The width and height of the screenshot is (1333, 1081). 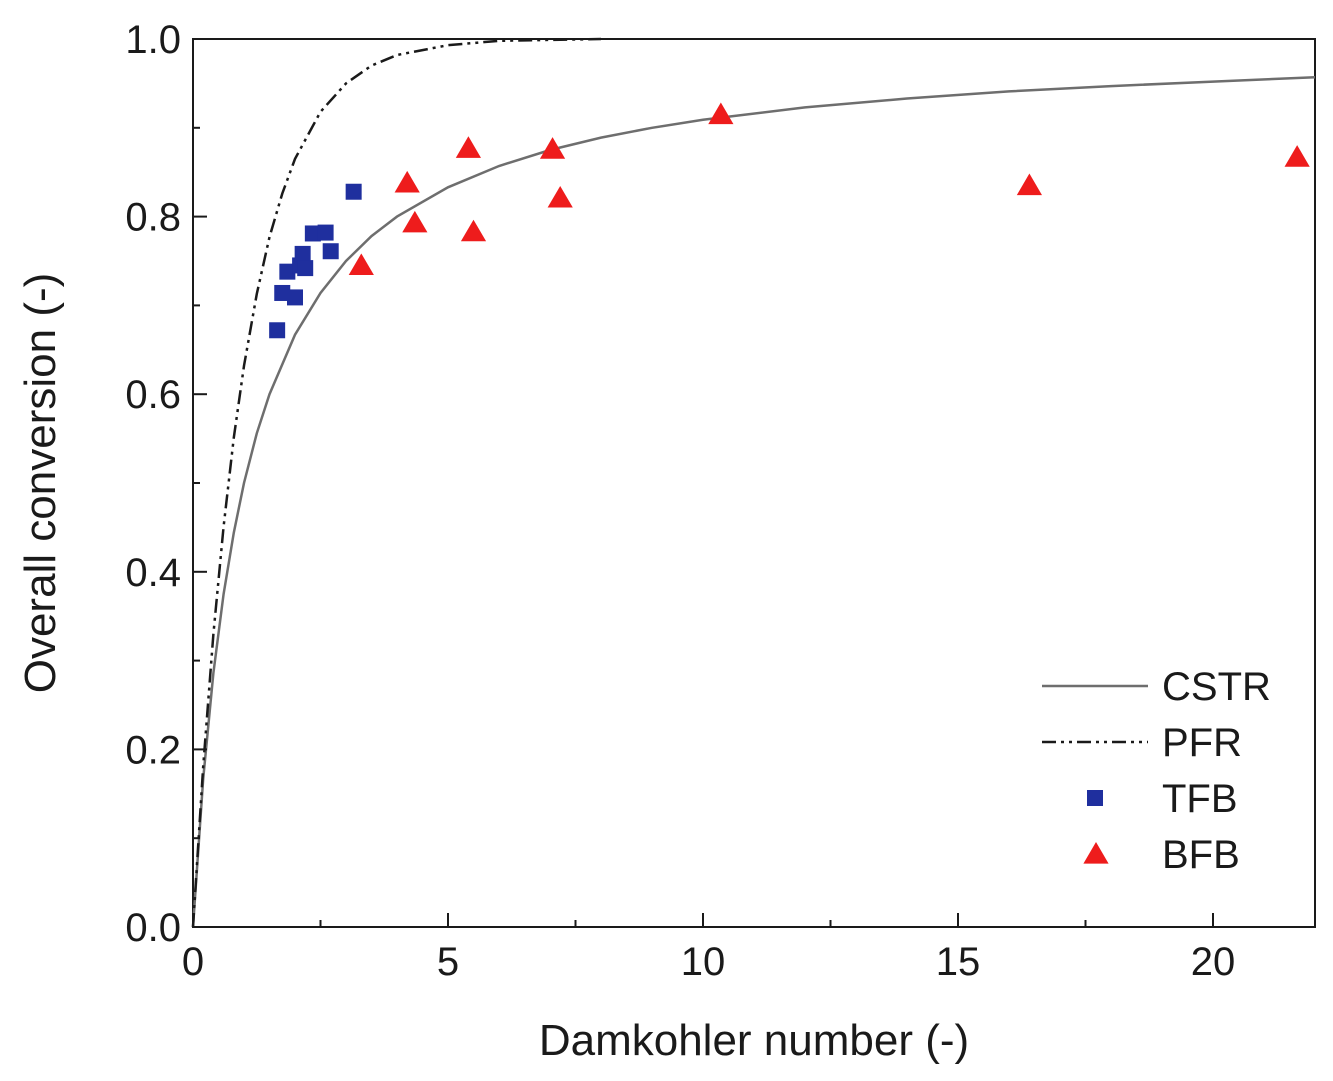 I want to click on y-tick-label: 0.8, so click(x=153, y=218).